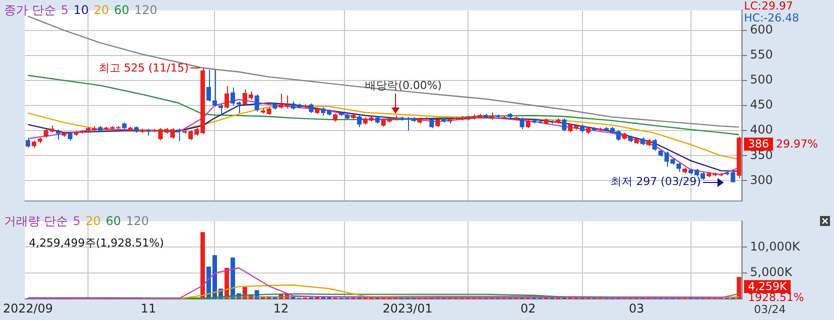 The image size is (834, 320). What do you see at coordinates (797, 143) in the screenshot?
I see `text: 29.97%` at bounding box center [797, 143].